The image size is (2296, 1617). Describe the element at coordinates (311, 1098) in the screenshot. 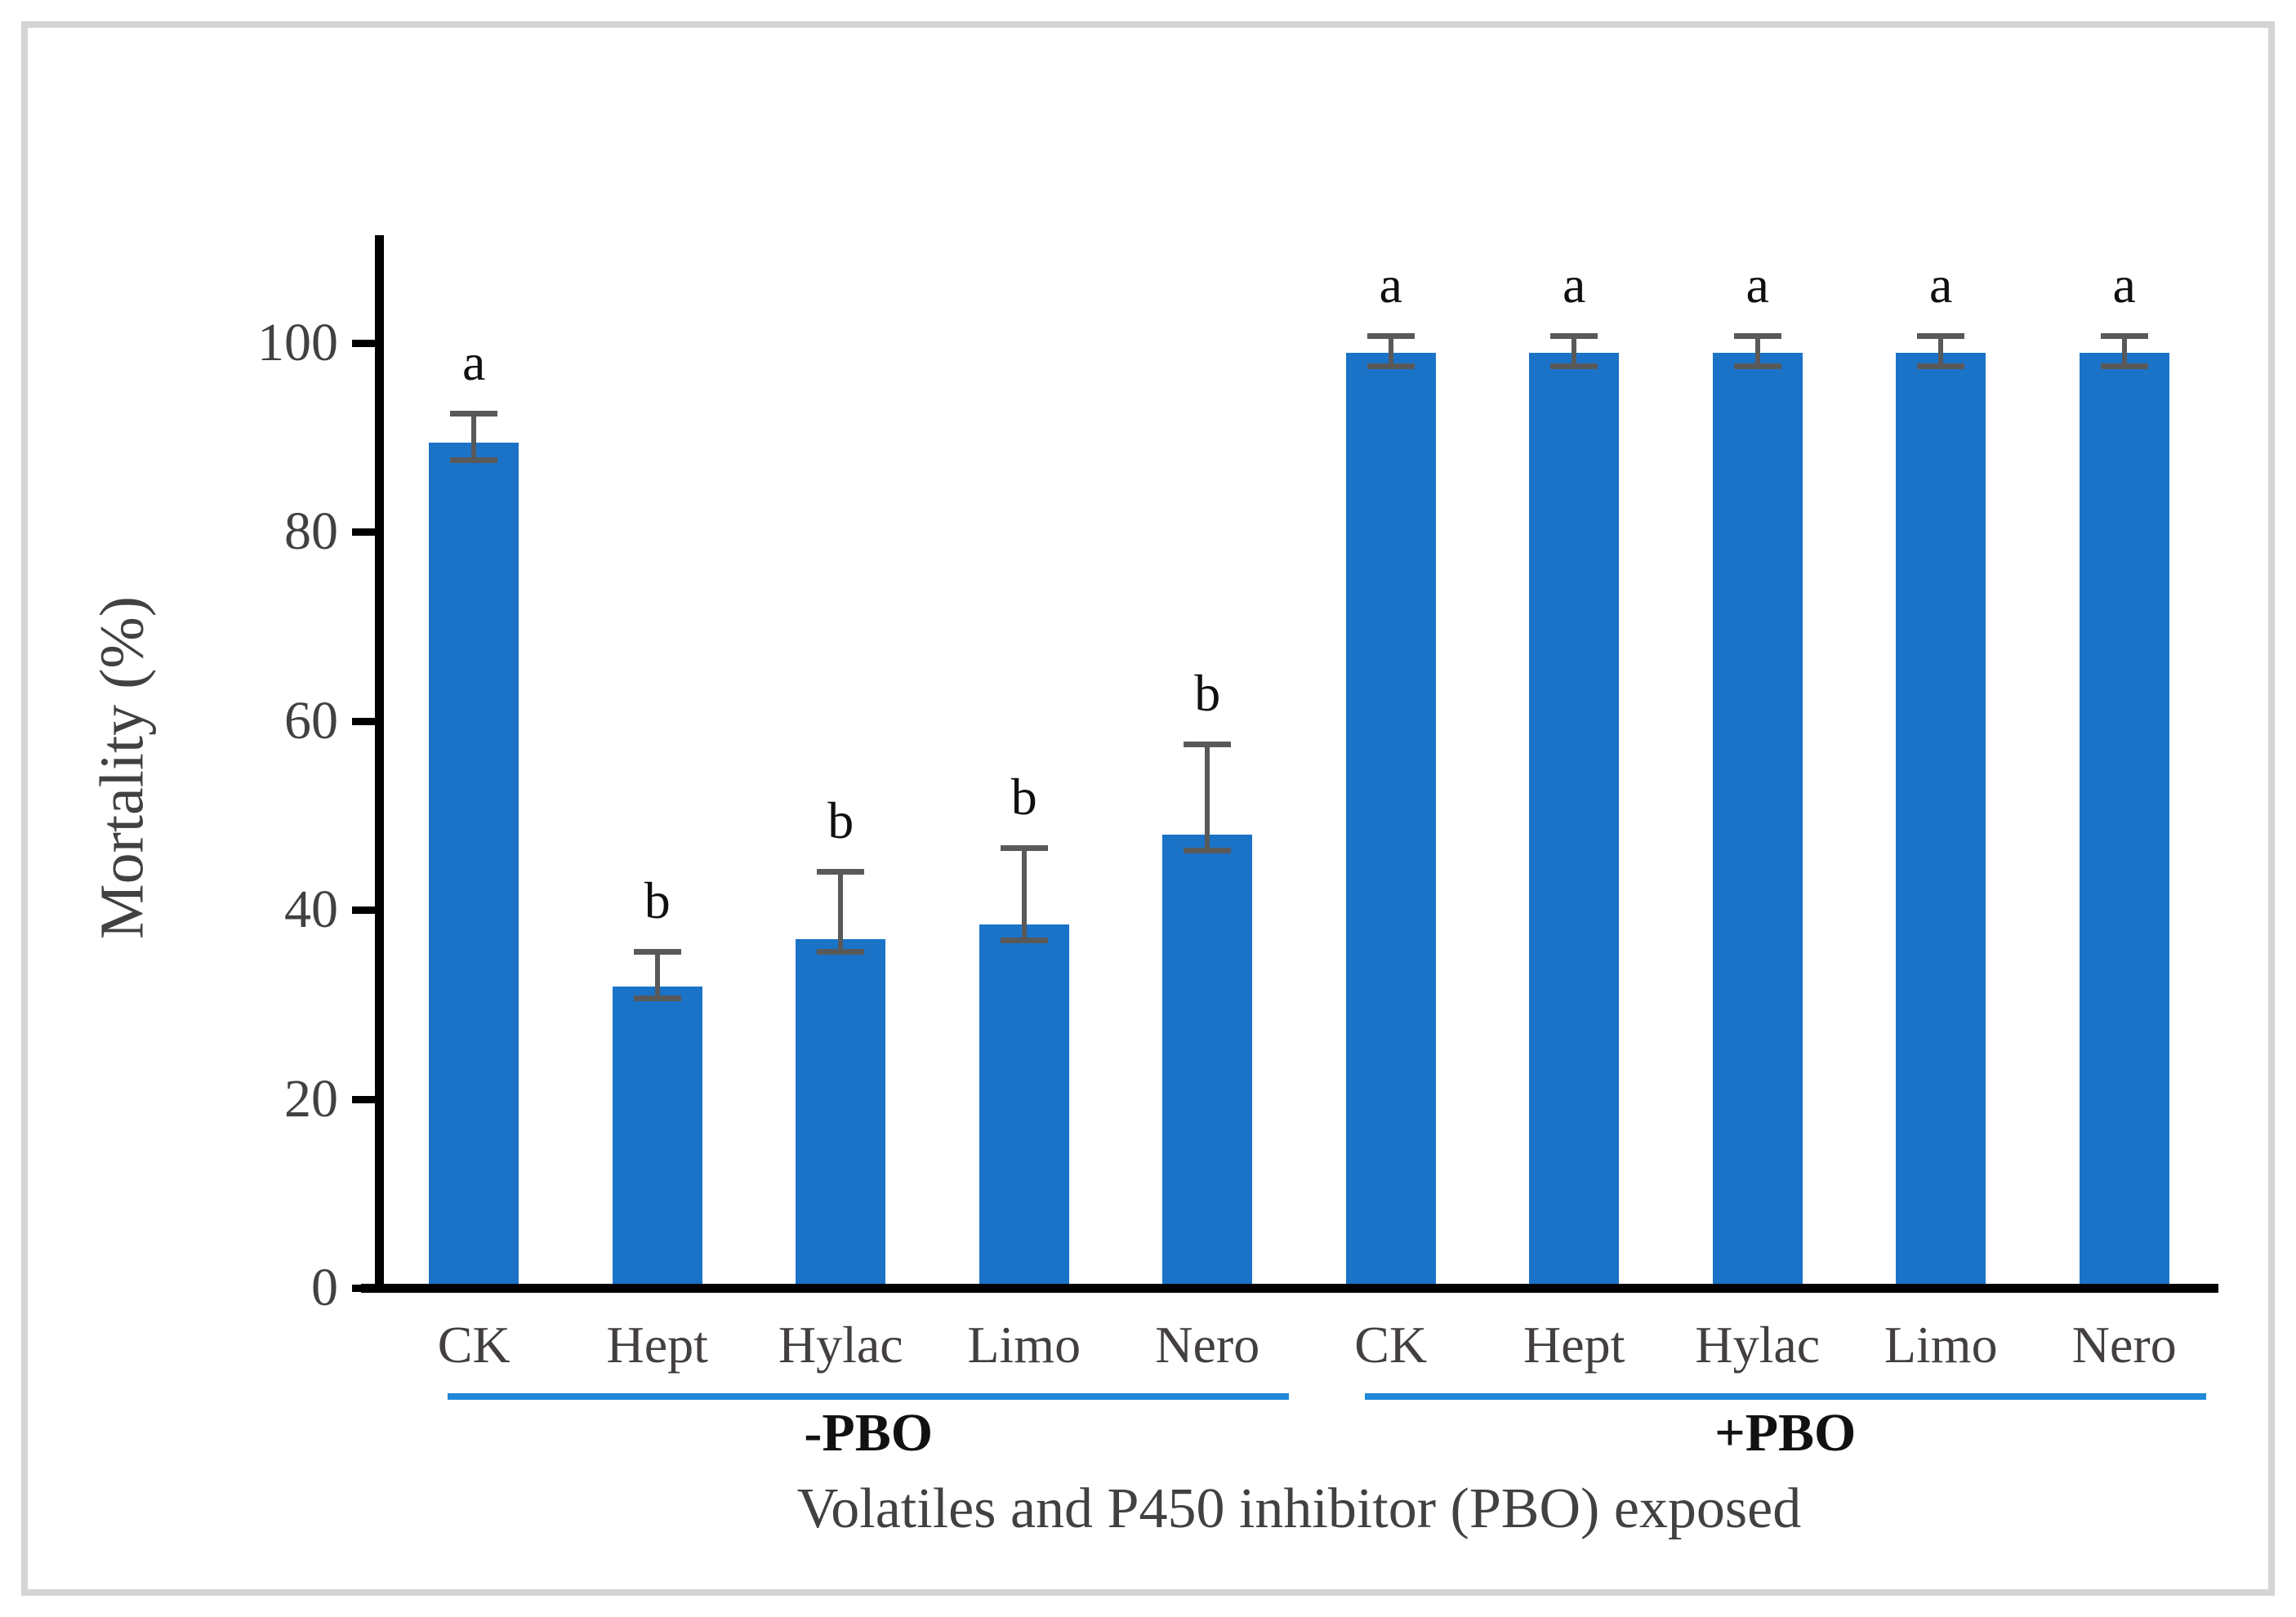

I see `y-tick-label: 20` at that location.